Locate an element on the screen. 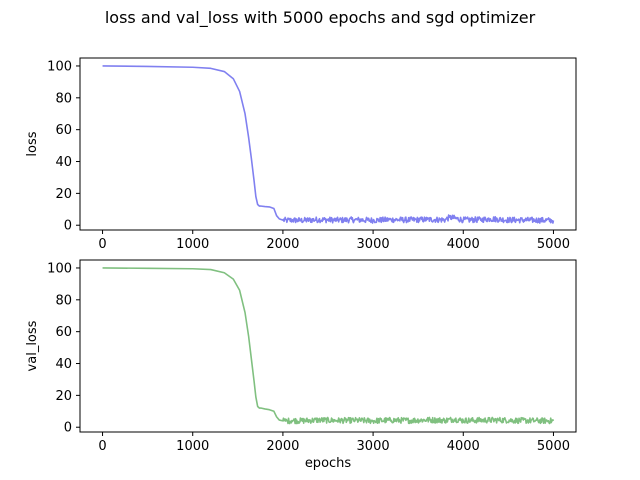  x-axis-label: epochs is located at coordinates (328, 463).